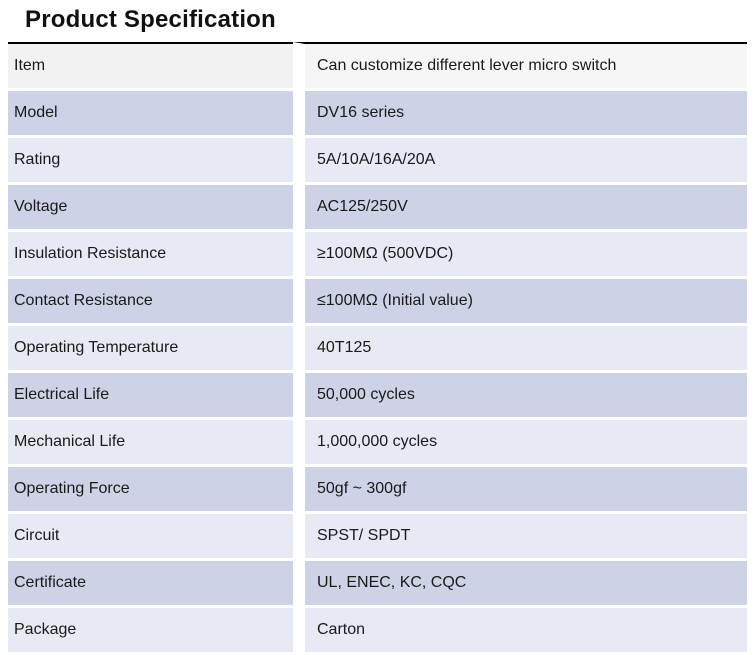 The width and height of the screenshot is (754, 655). Describe the element at coordinates (520, 349) in the screenshot. I see `spec-value-cell: 40T125` at that location.